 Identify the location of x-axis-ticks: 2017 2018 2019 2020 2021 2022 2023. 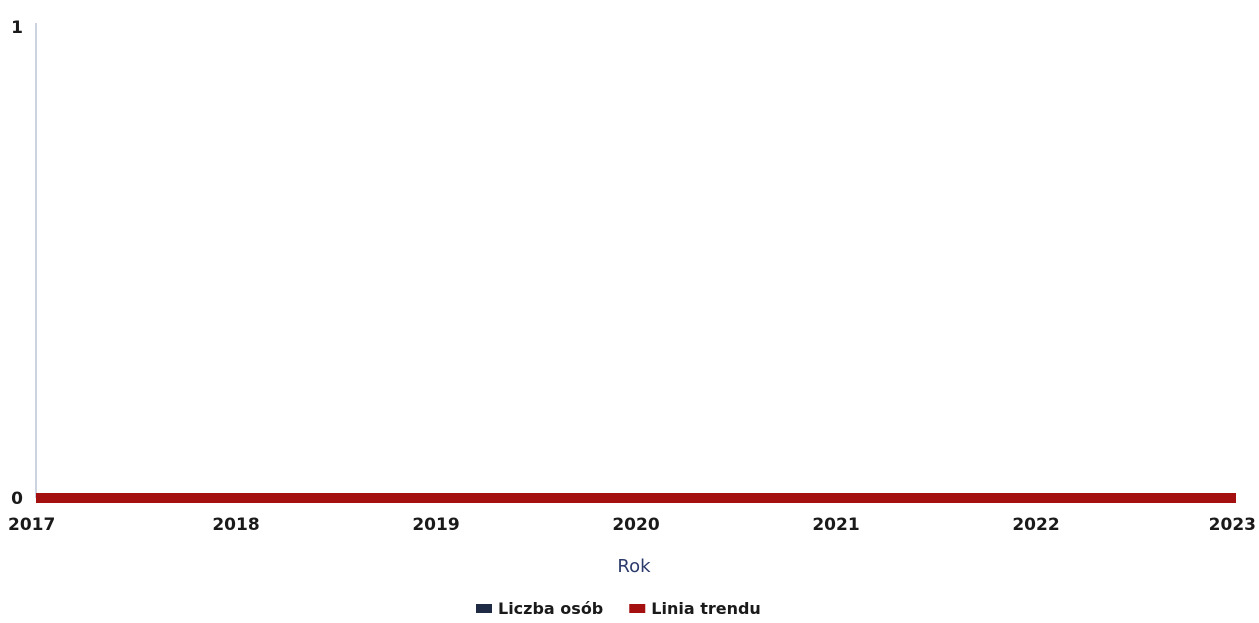
(632, 525).